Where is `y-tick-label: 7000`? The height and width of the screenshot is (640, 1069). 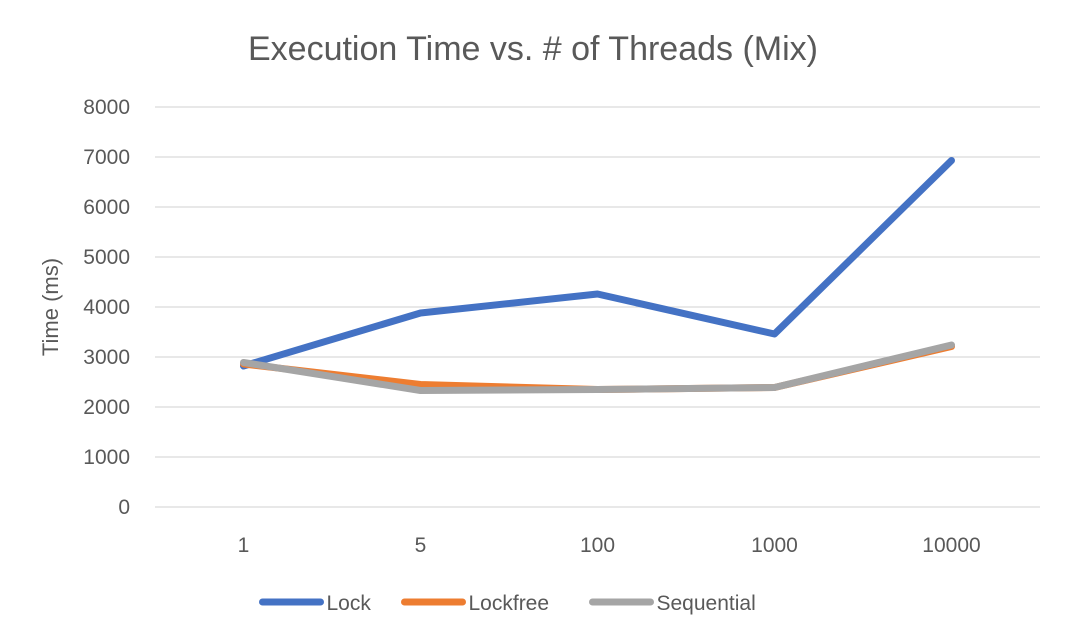
y-tick-label: 7000 is located at coordinates (106, 157).